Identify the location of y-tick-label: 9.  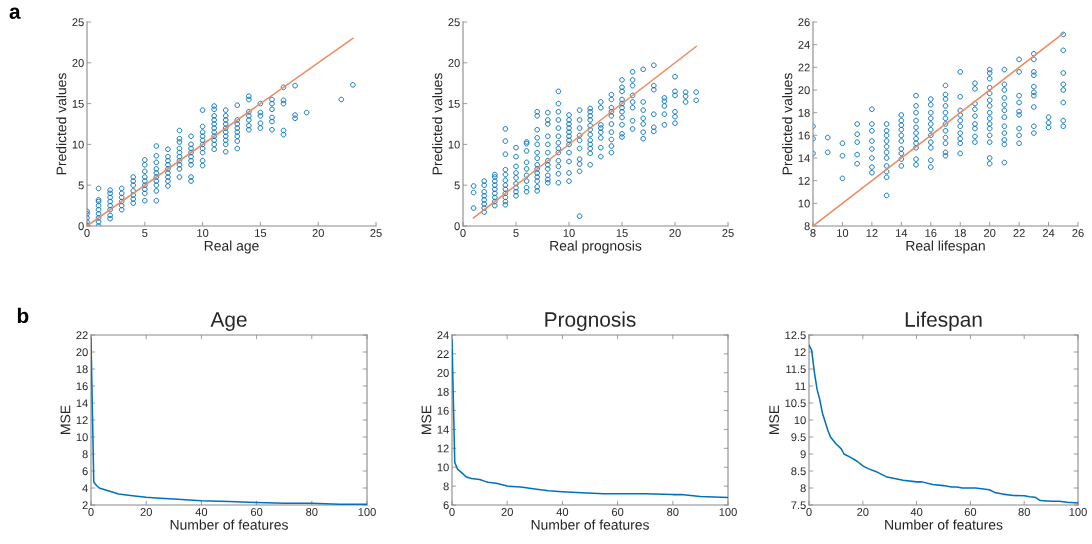
(803, 454).